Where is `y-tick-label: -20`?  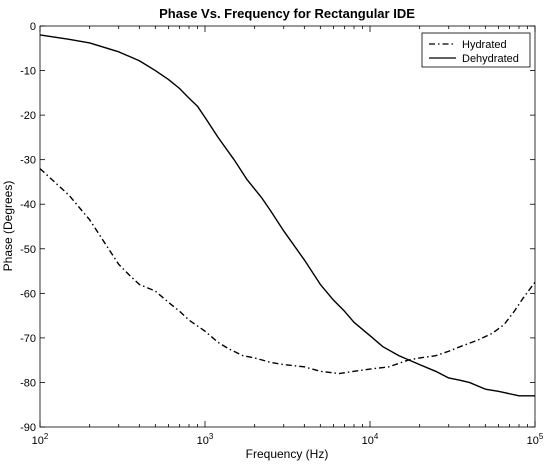 y-tick-label: -20 is located at coordinates (28, 116).